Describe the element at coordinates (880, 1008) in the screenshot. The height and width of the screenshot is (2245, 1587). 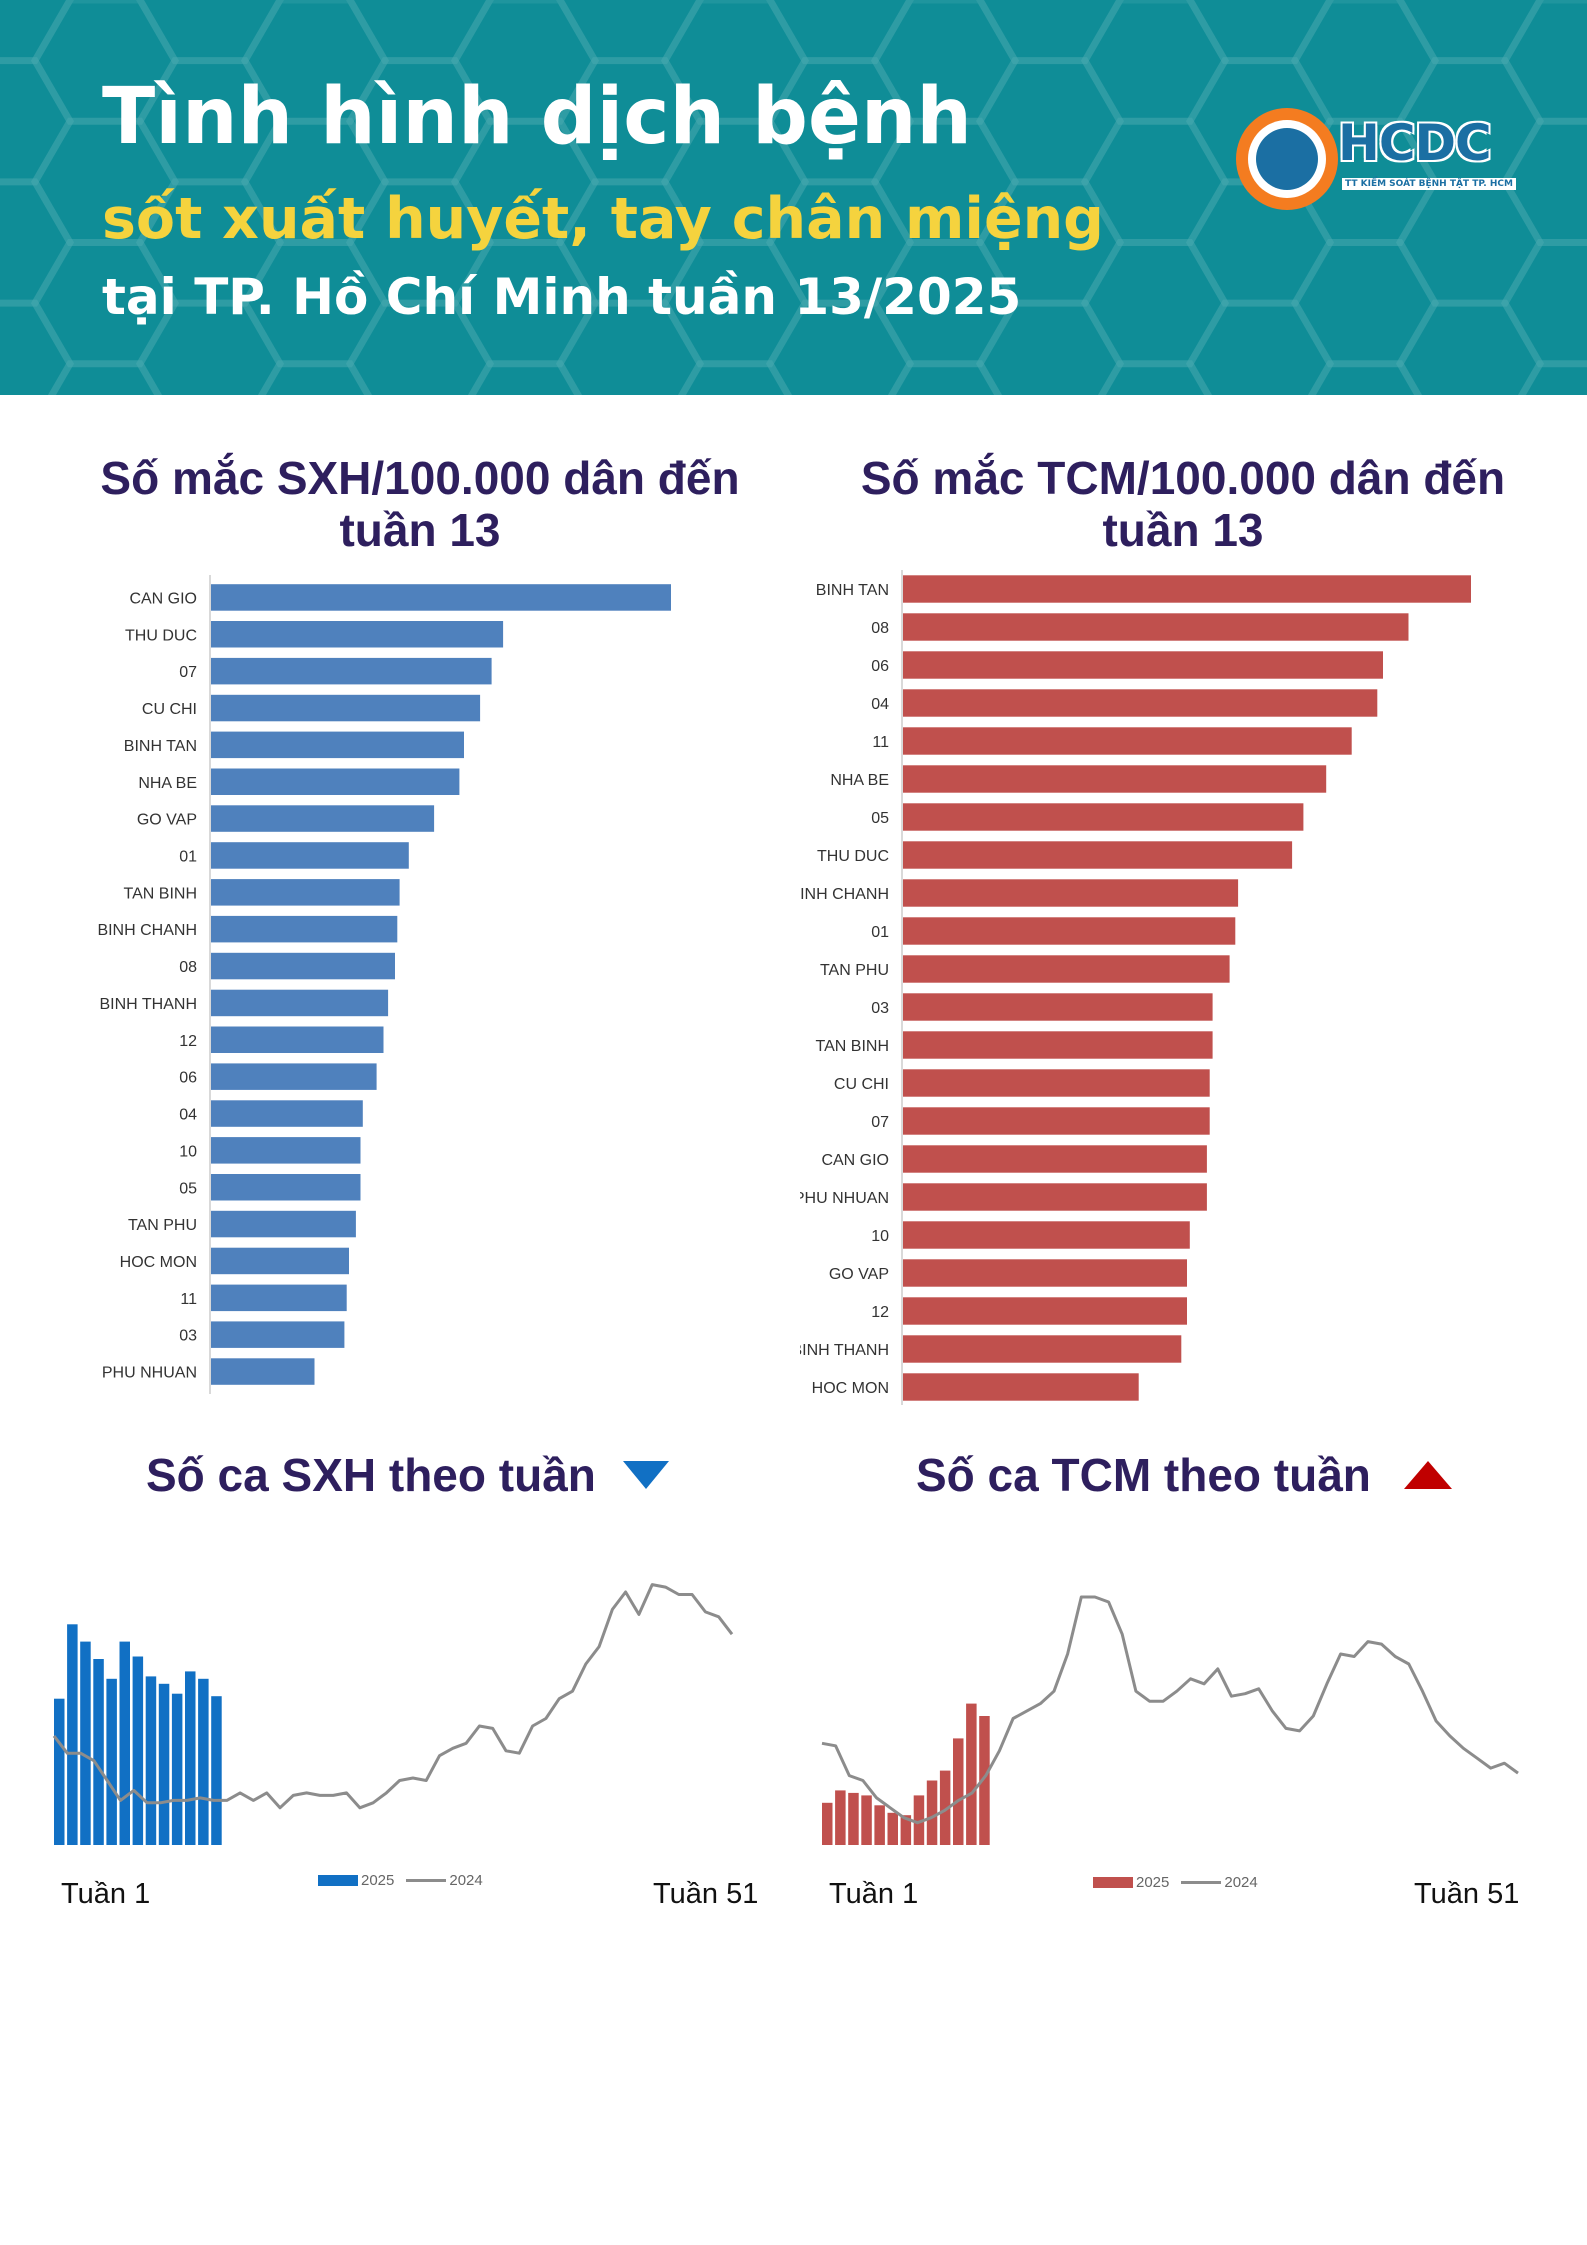
I see `category-label: 03` at that location.